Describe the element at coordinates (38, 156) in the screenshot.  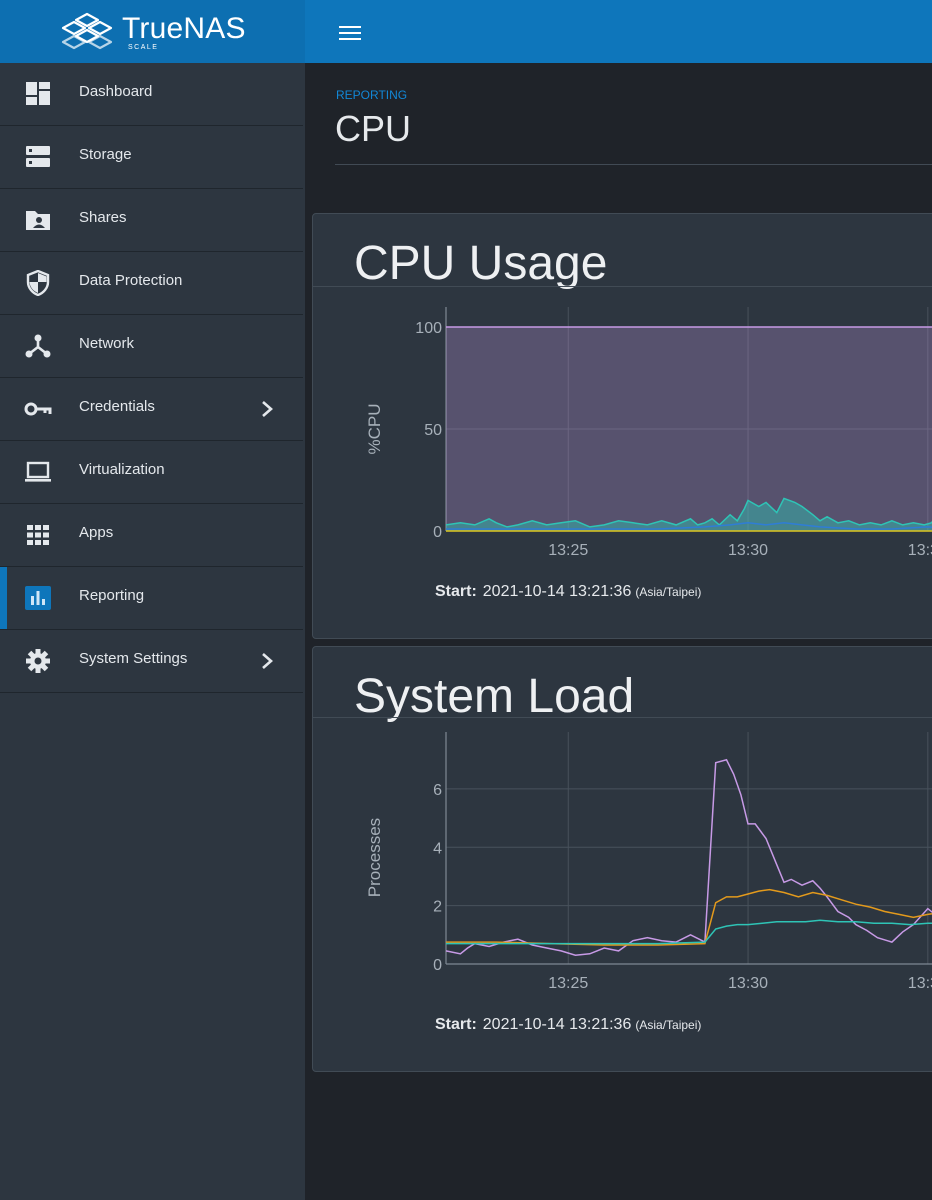
I see `storage-icon` at that location.